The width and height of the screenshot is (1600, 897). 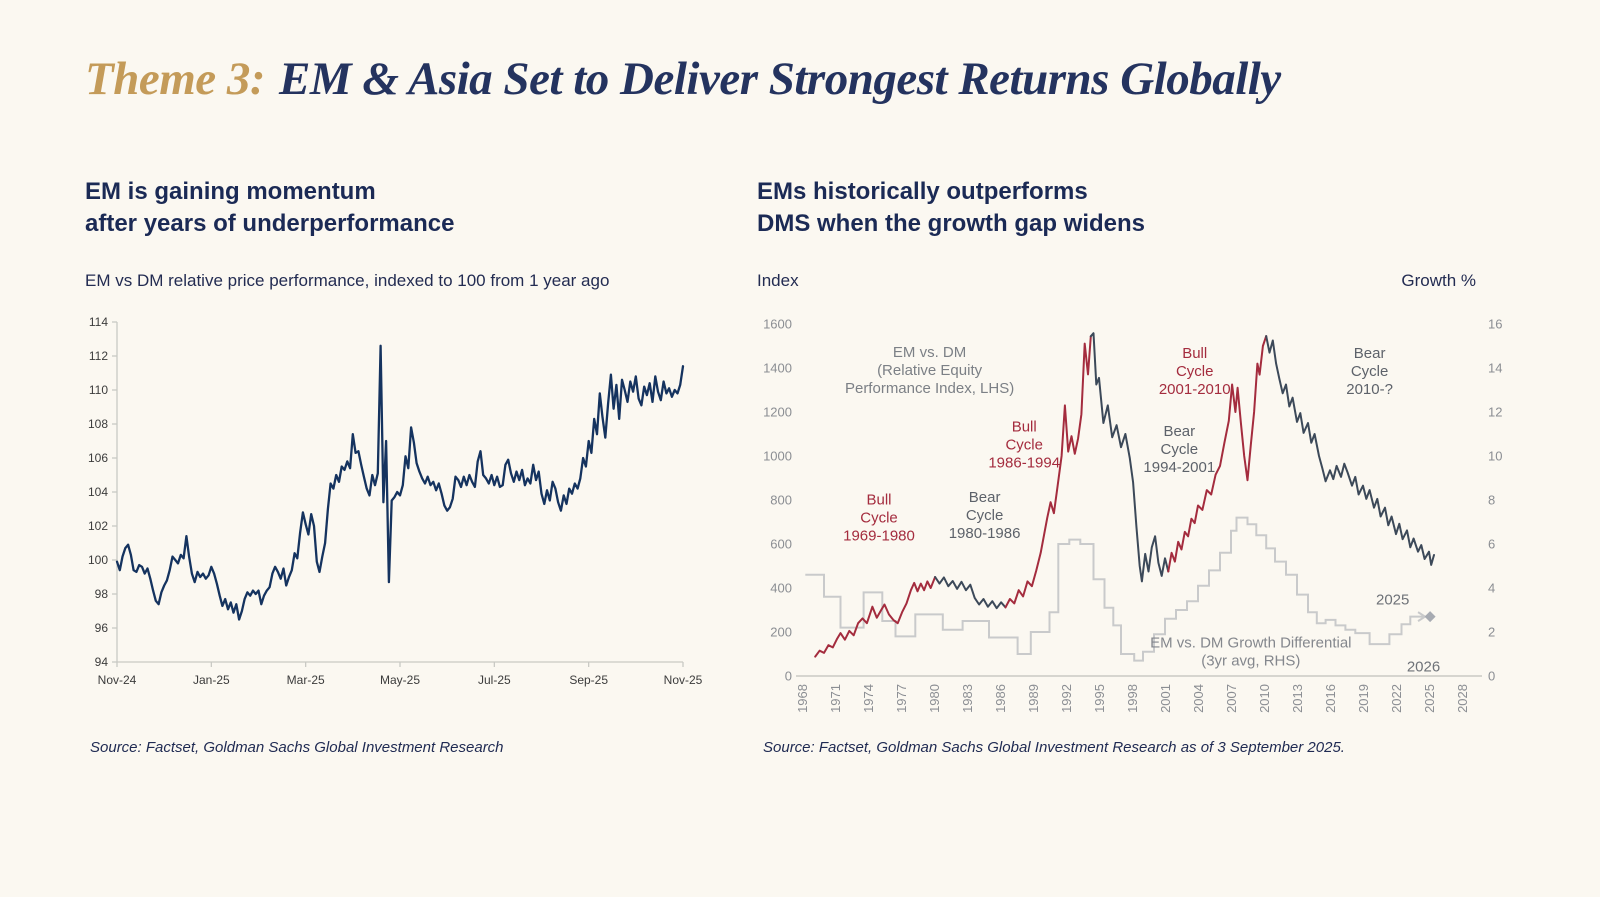 What do you see at coordinates (1495, 456) in the screenshot?
I see `svg-text: 10` at bounding box center [1495, 456].